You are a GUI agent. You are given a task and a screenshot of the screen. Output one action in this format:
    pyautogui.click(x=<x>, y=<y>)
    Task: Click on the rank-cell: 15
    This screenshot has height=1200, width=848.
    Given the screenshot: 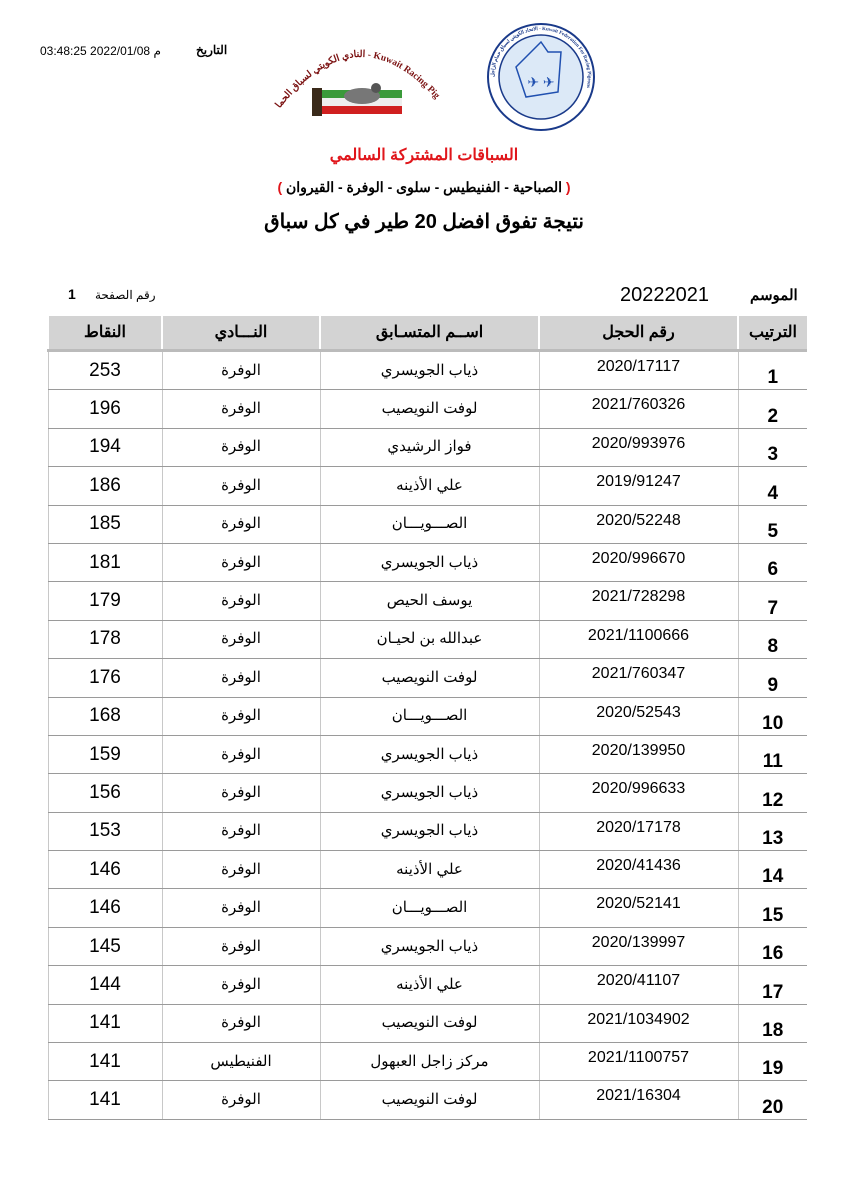 What is the action you would take?
    pyautogui.click(x=772, y=908)
    